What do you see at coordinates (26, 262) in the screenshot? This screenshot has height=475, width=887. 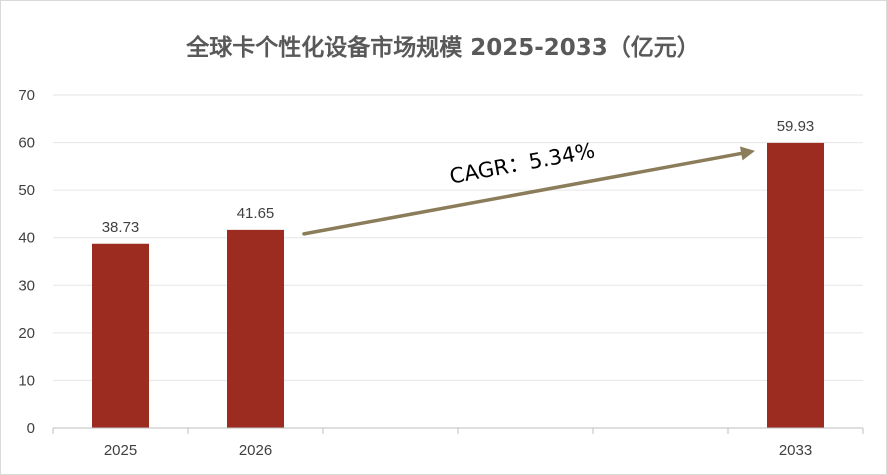 I see `y-axis-ticks: 0 10 20 30 40 50 60 70` at bounding box center [26, 262].